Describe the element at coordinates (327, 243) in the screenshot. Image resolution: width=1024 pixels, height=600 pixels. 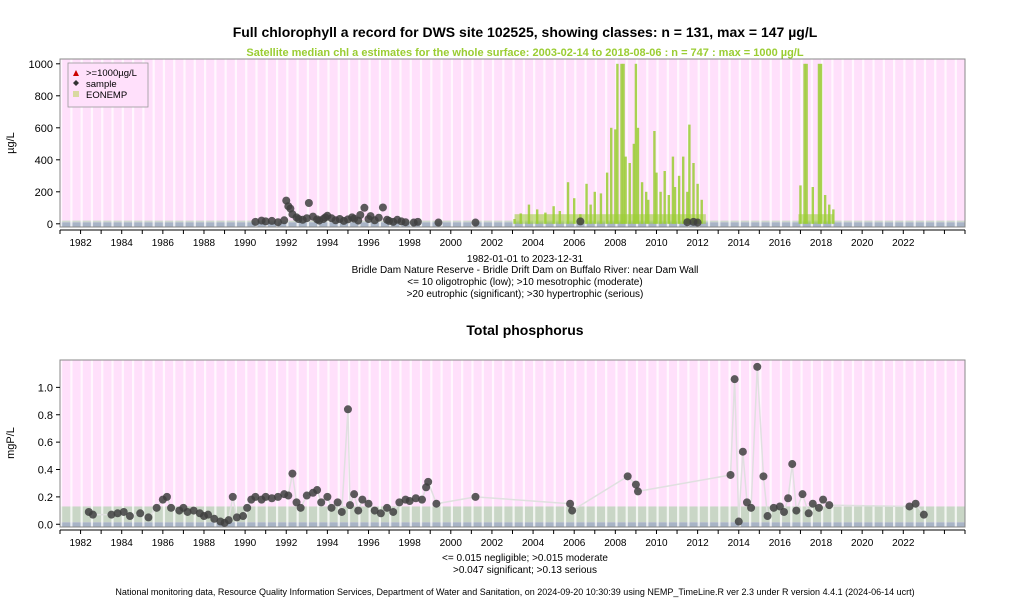
I see `x-tick-label: 1994` at that location.